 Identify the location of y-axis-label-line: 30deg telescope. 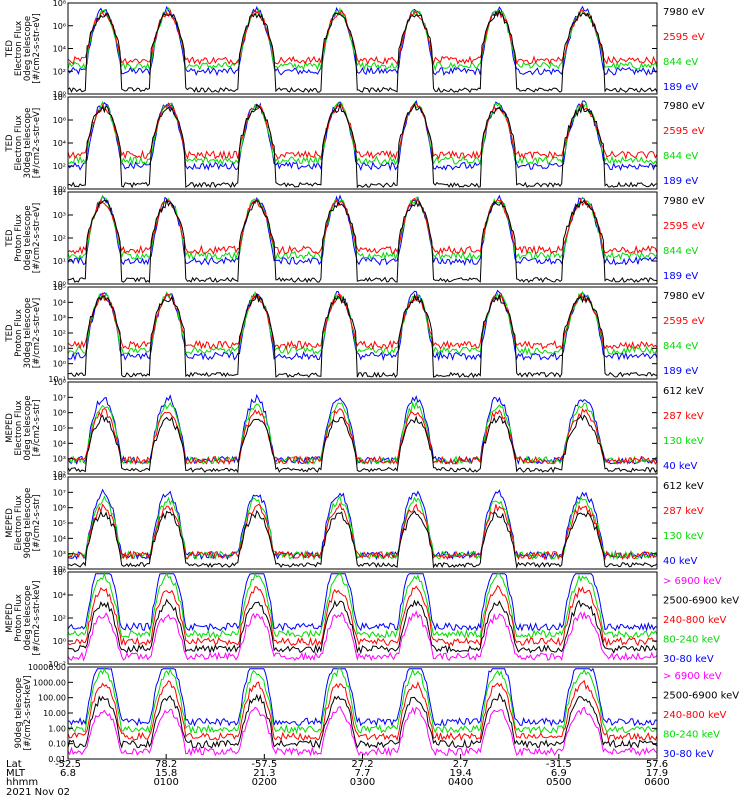
(28, 333).